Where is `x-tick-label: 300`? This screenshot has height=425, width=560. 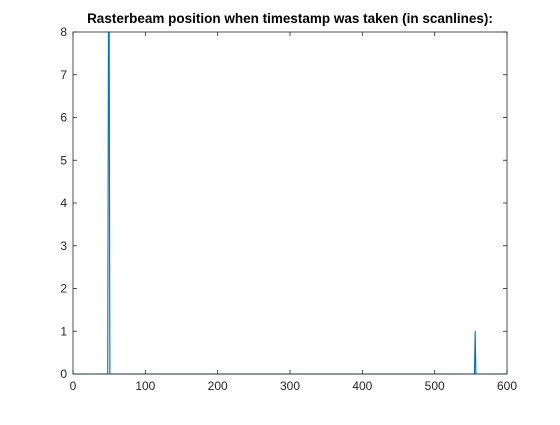
x-tick-label: 300 is located at coordinates (290, 386).